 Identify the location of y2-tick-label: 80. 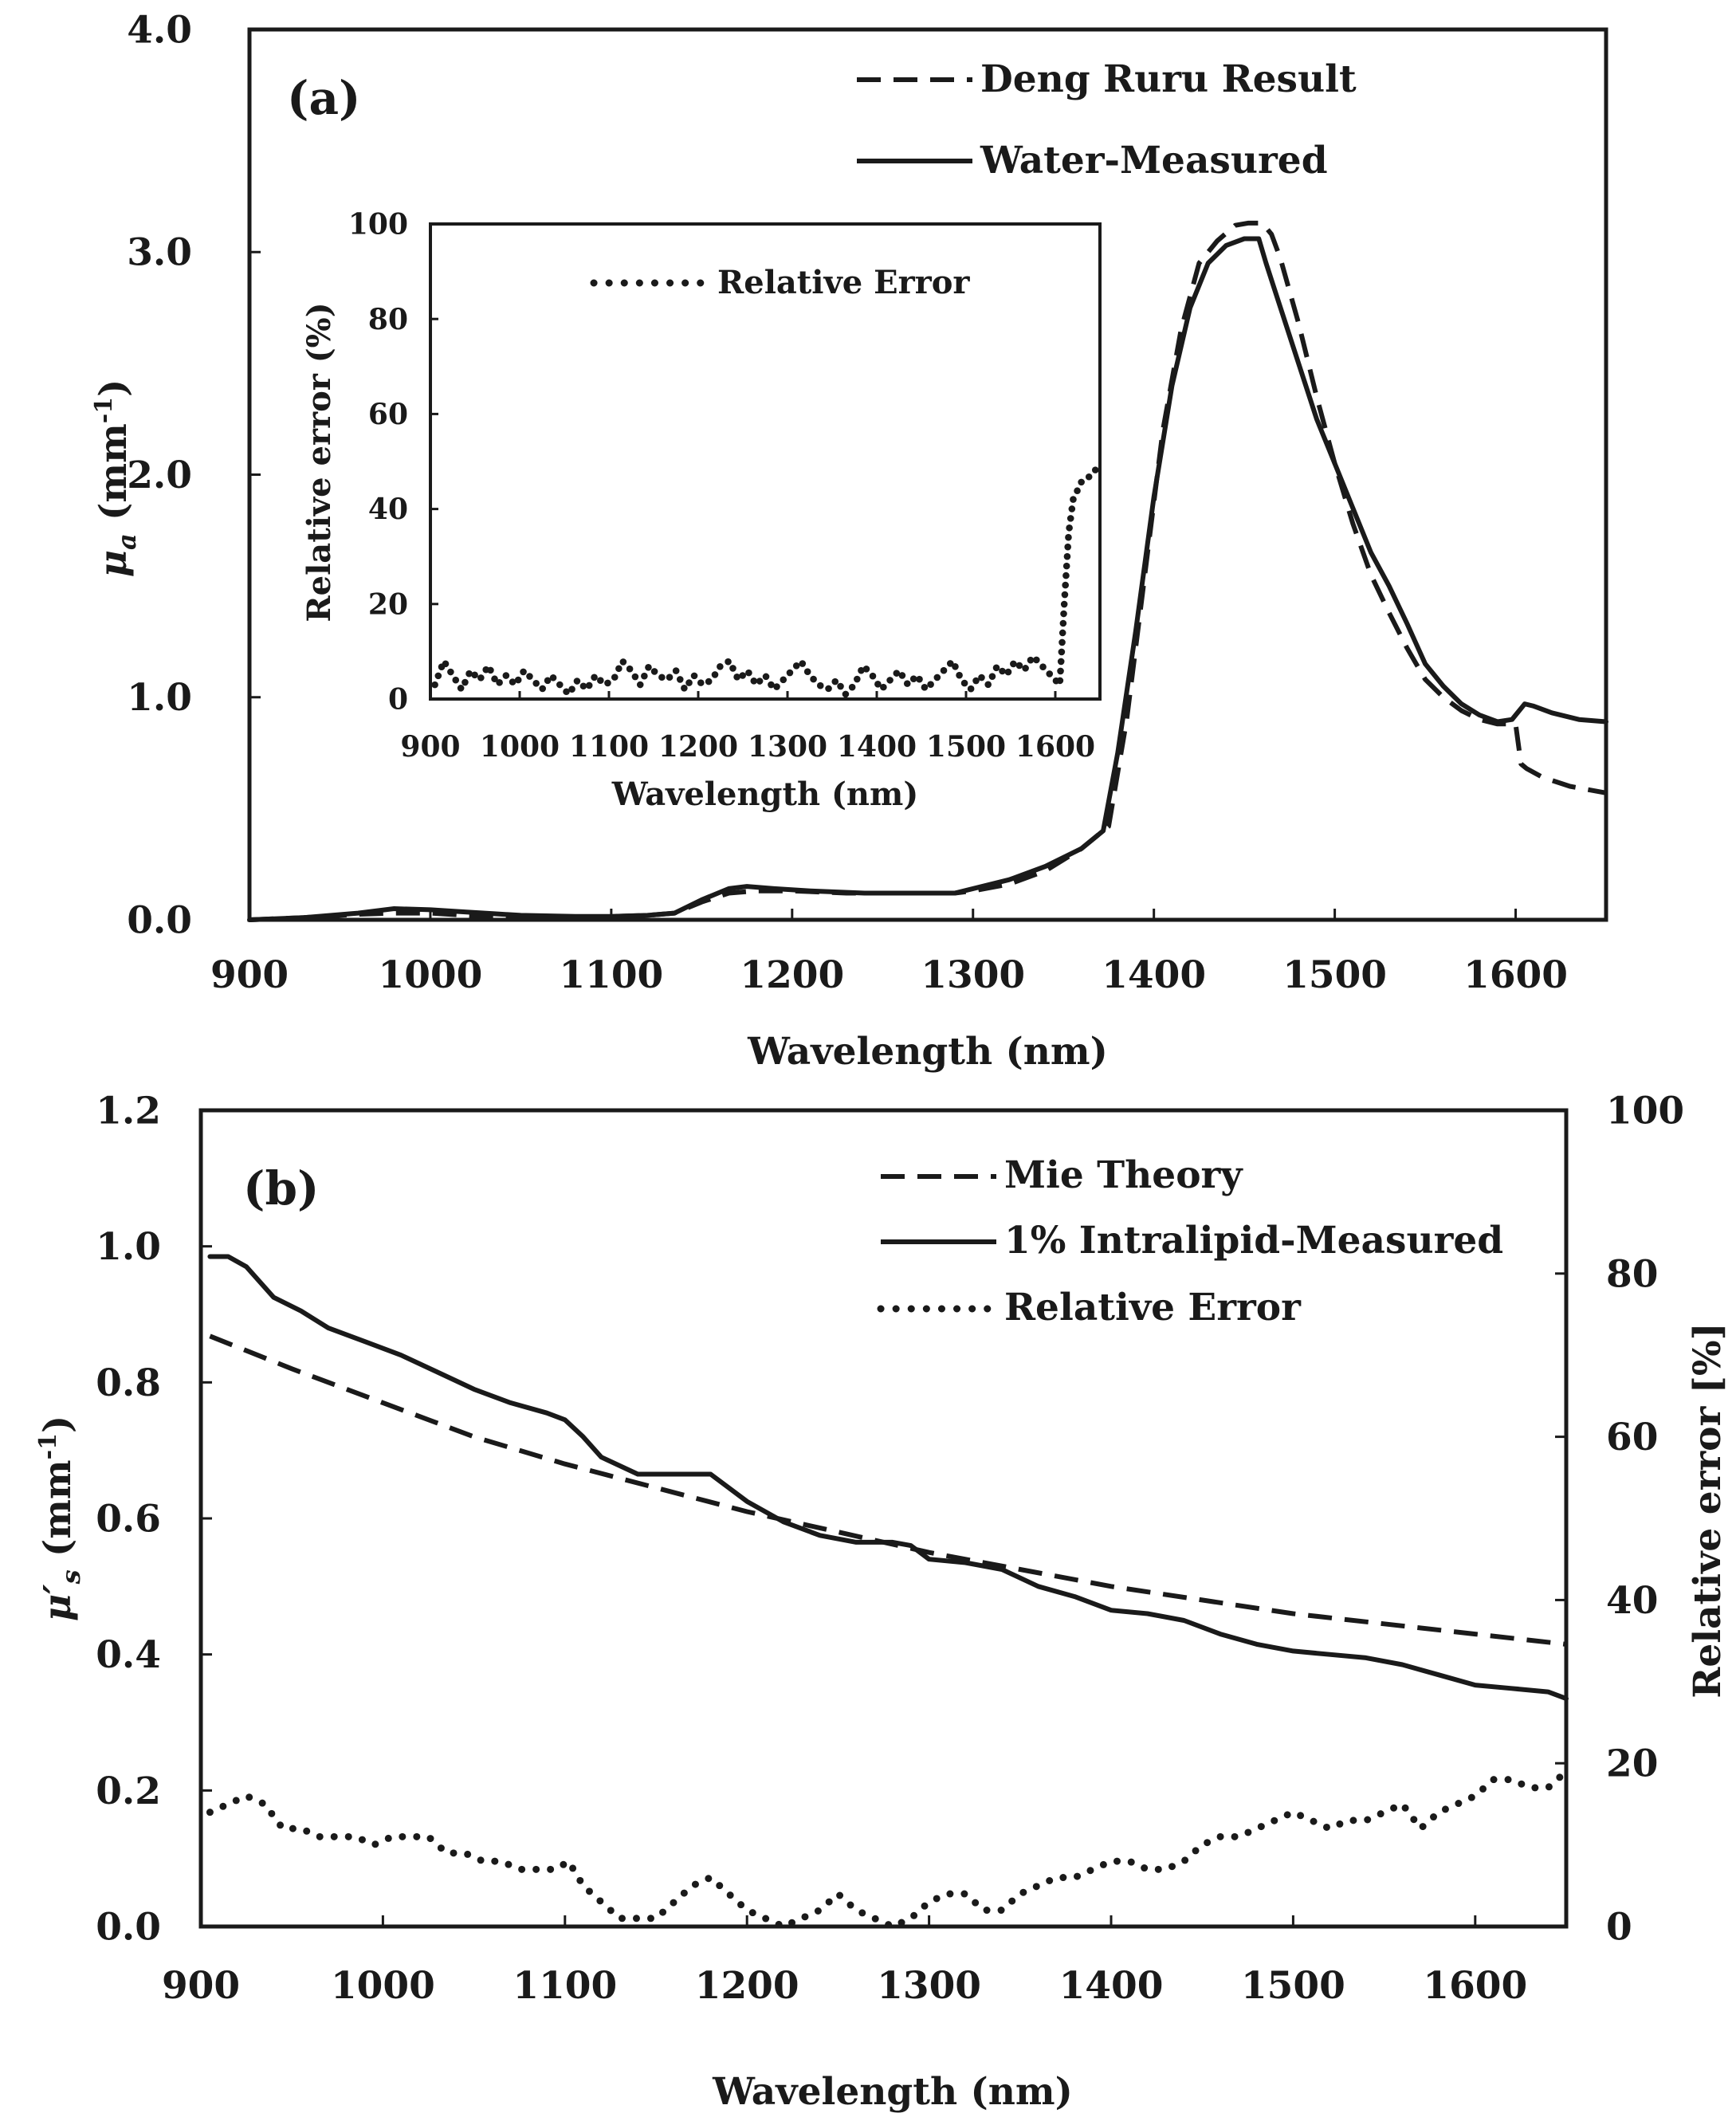
(1632, 1274).